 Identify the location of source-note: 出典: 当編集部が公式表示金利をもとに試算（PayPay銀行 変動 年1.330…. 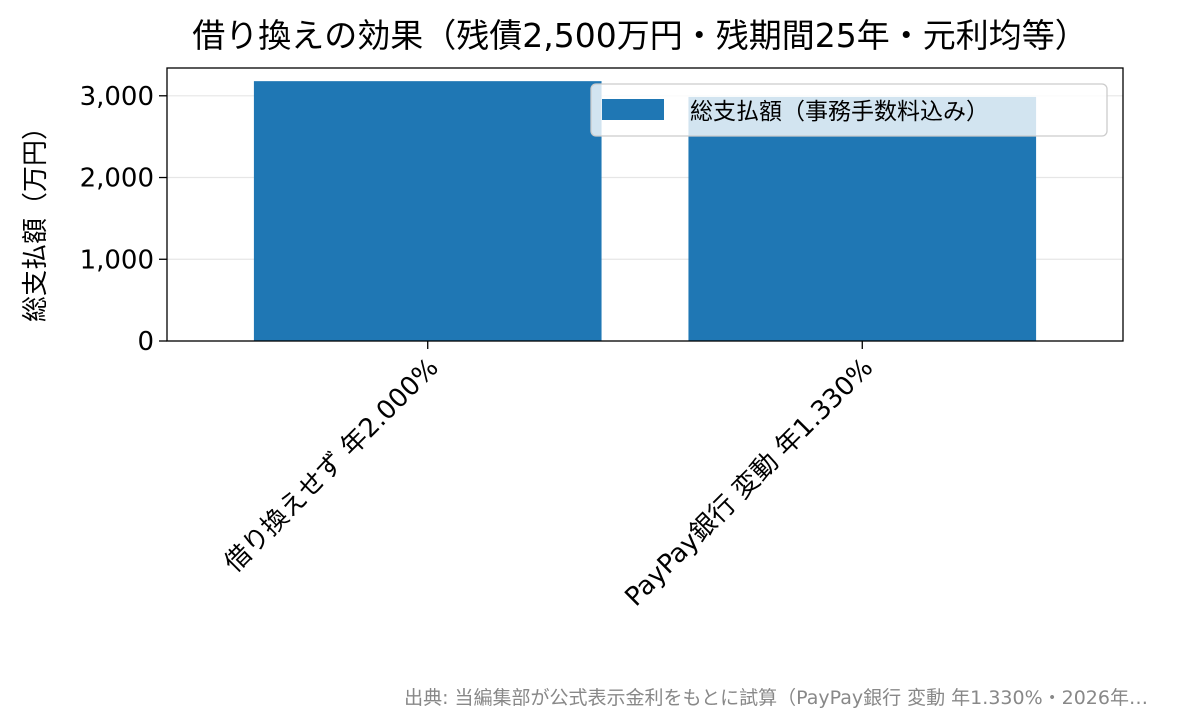
(776, 698).